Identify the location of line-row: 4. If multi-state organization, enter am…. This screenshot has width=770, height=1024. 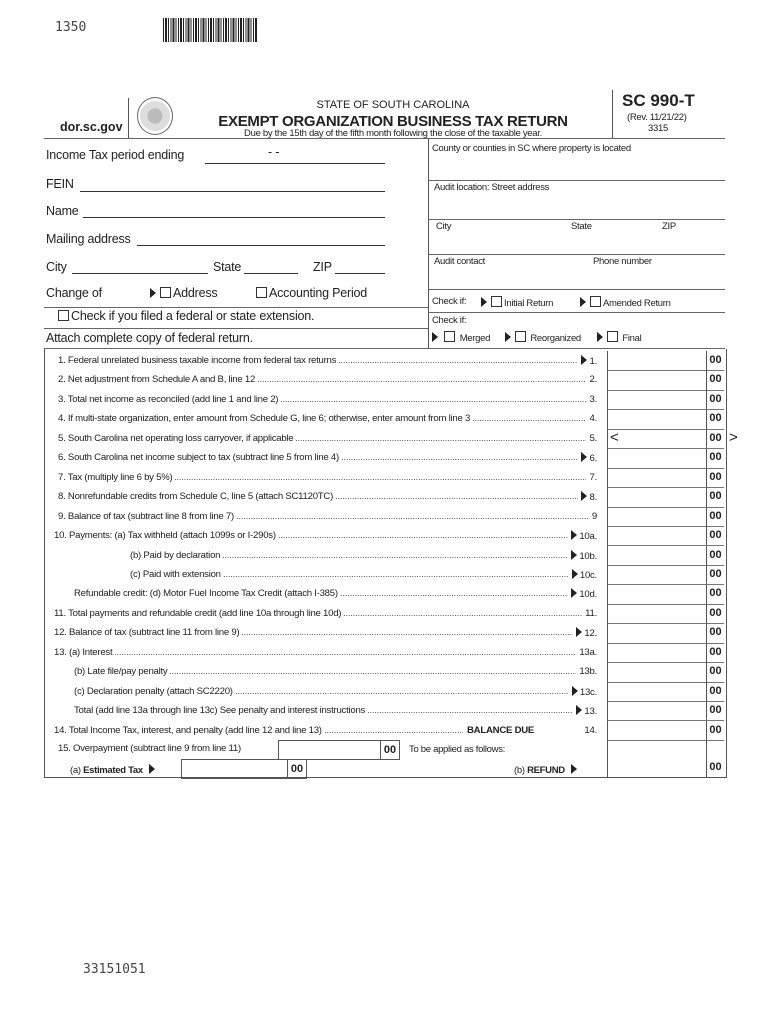
(327, 418).